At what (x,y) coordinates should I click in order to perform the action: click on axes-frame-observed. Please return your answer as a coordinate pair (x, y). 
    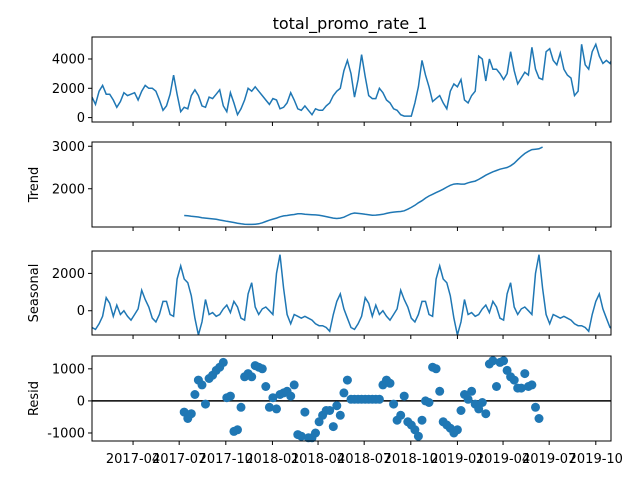
    Looking at the image, I should click on (351, 79).